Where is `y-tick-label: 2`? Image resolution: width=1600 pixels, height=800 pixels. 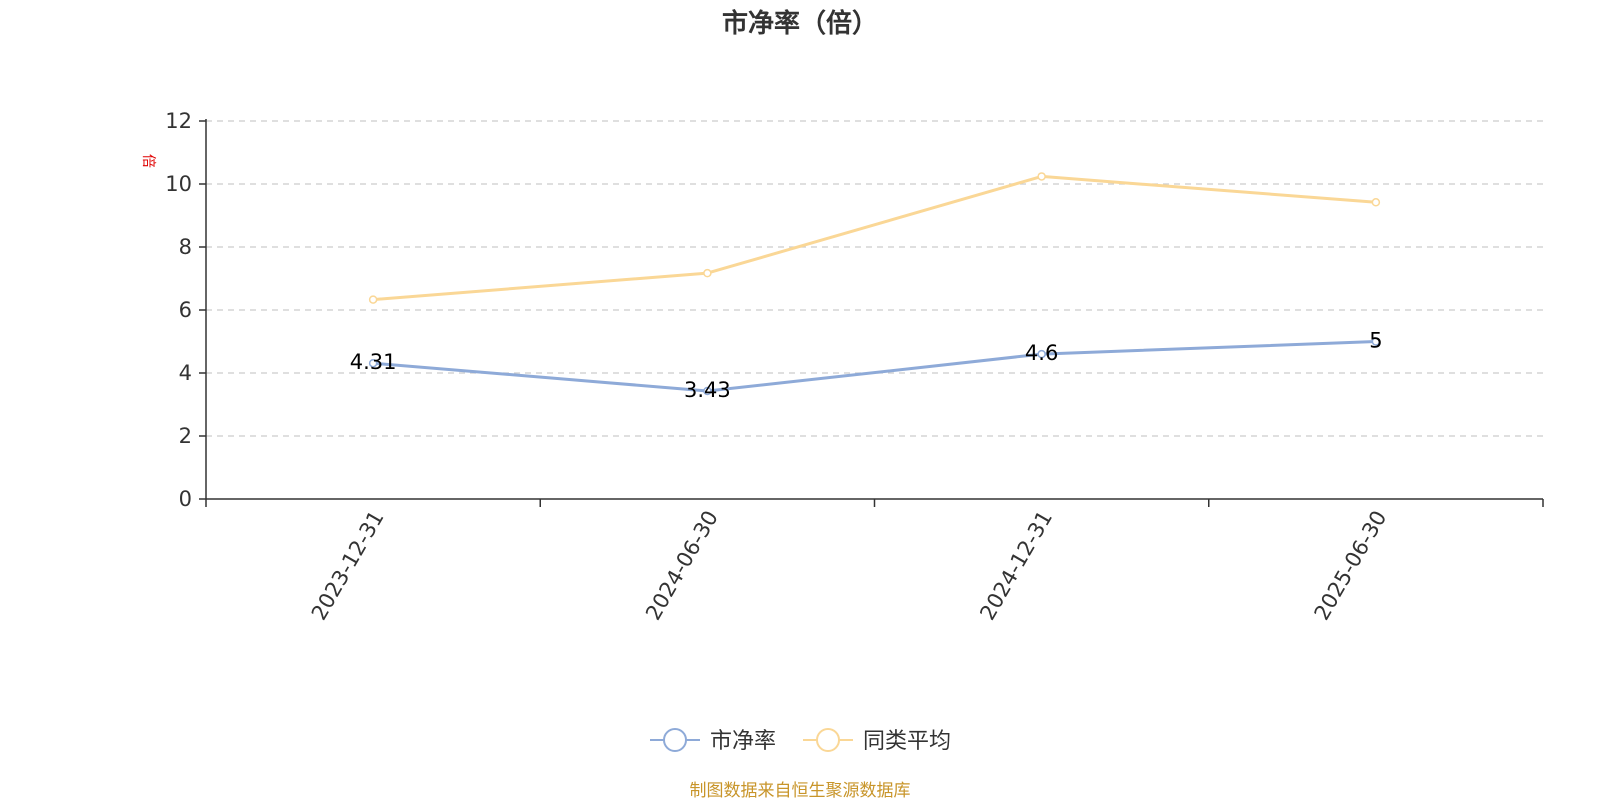
y-tick-label: 2 is located at coordinates (185, 436).